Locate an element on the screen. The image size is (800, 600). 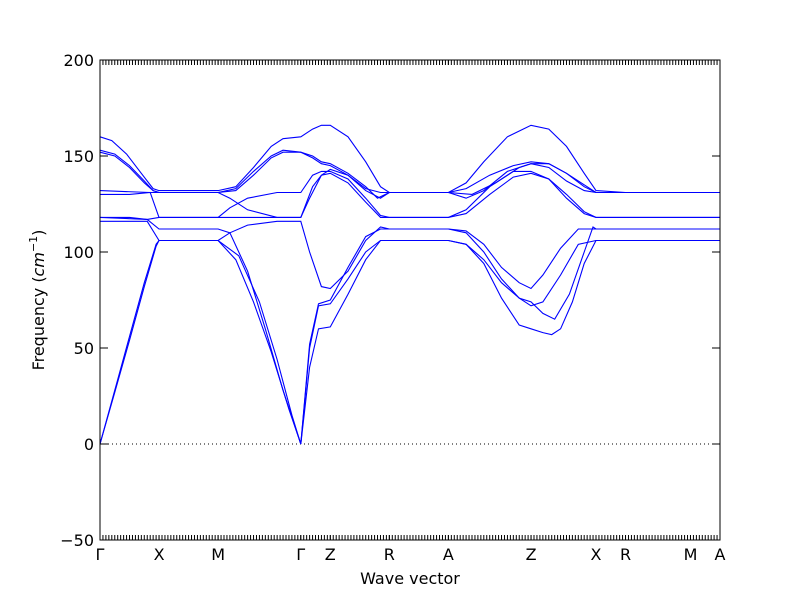
y-axis-label: Frequency (cm−1) is located at coordinates (37, 300).